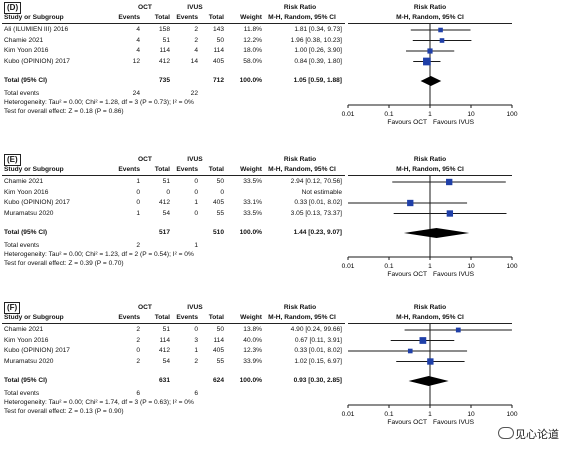 Image resolution: width=585 pixels, height=456 pixels. I want to click on group1-header: OCT, so click(145, 159).